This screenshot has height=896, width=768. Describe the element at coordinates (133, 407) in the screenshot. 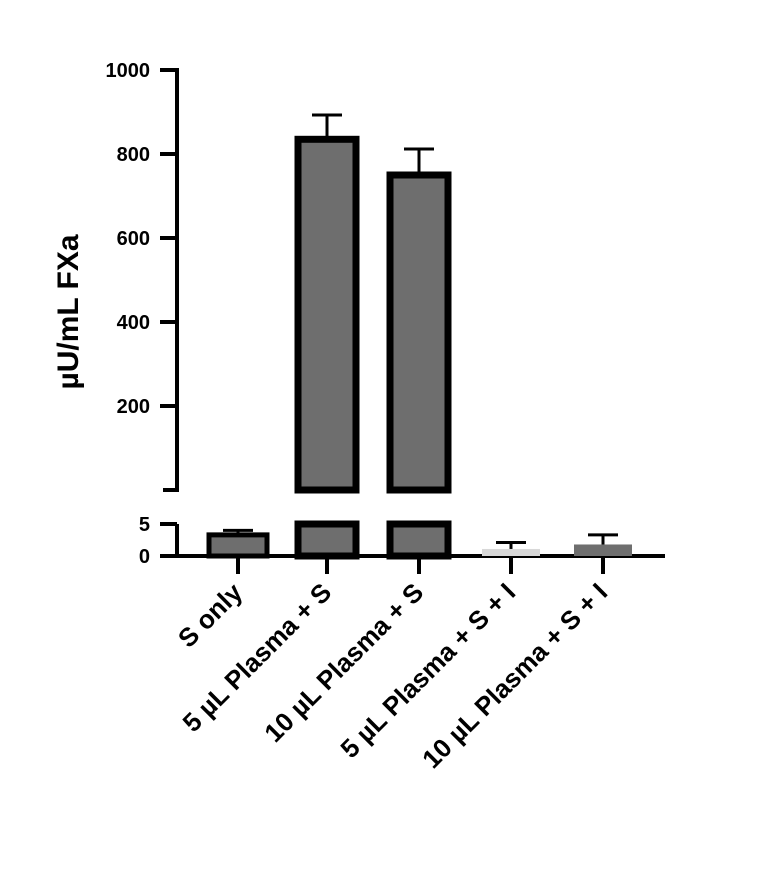

I see `y-tick-label-200: 200` at that location.